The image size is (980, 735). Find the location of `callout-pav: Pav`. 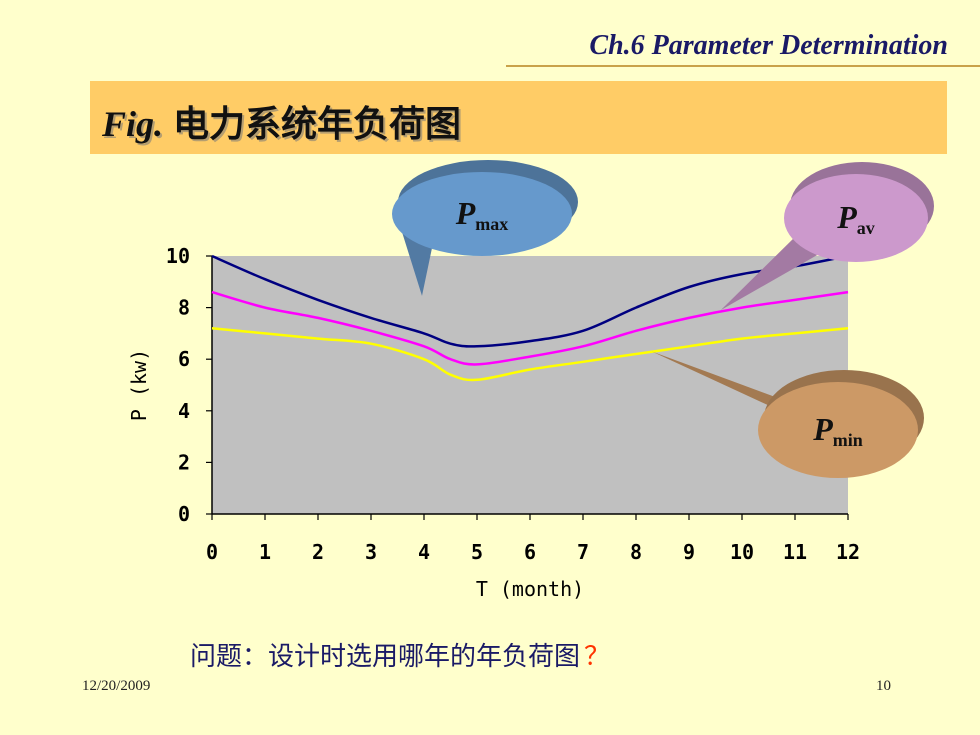

callout-pav: Pav is located at coordinates (827, 236).